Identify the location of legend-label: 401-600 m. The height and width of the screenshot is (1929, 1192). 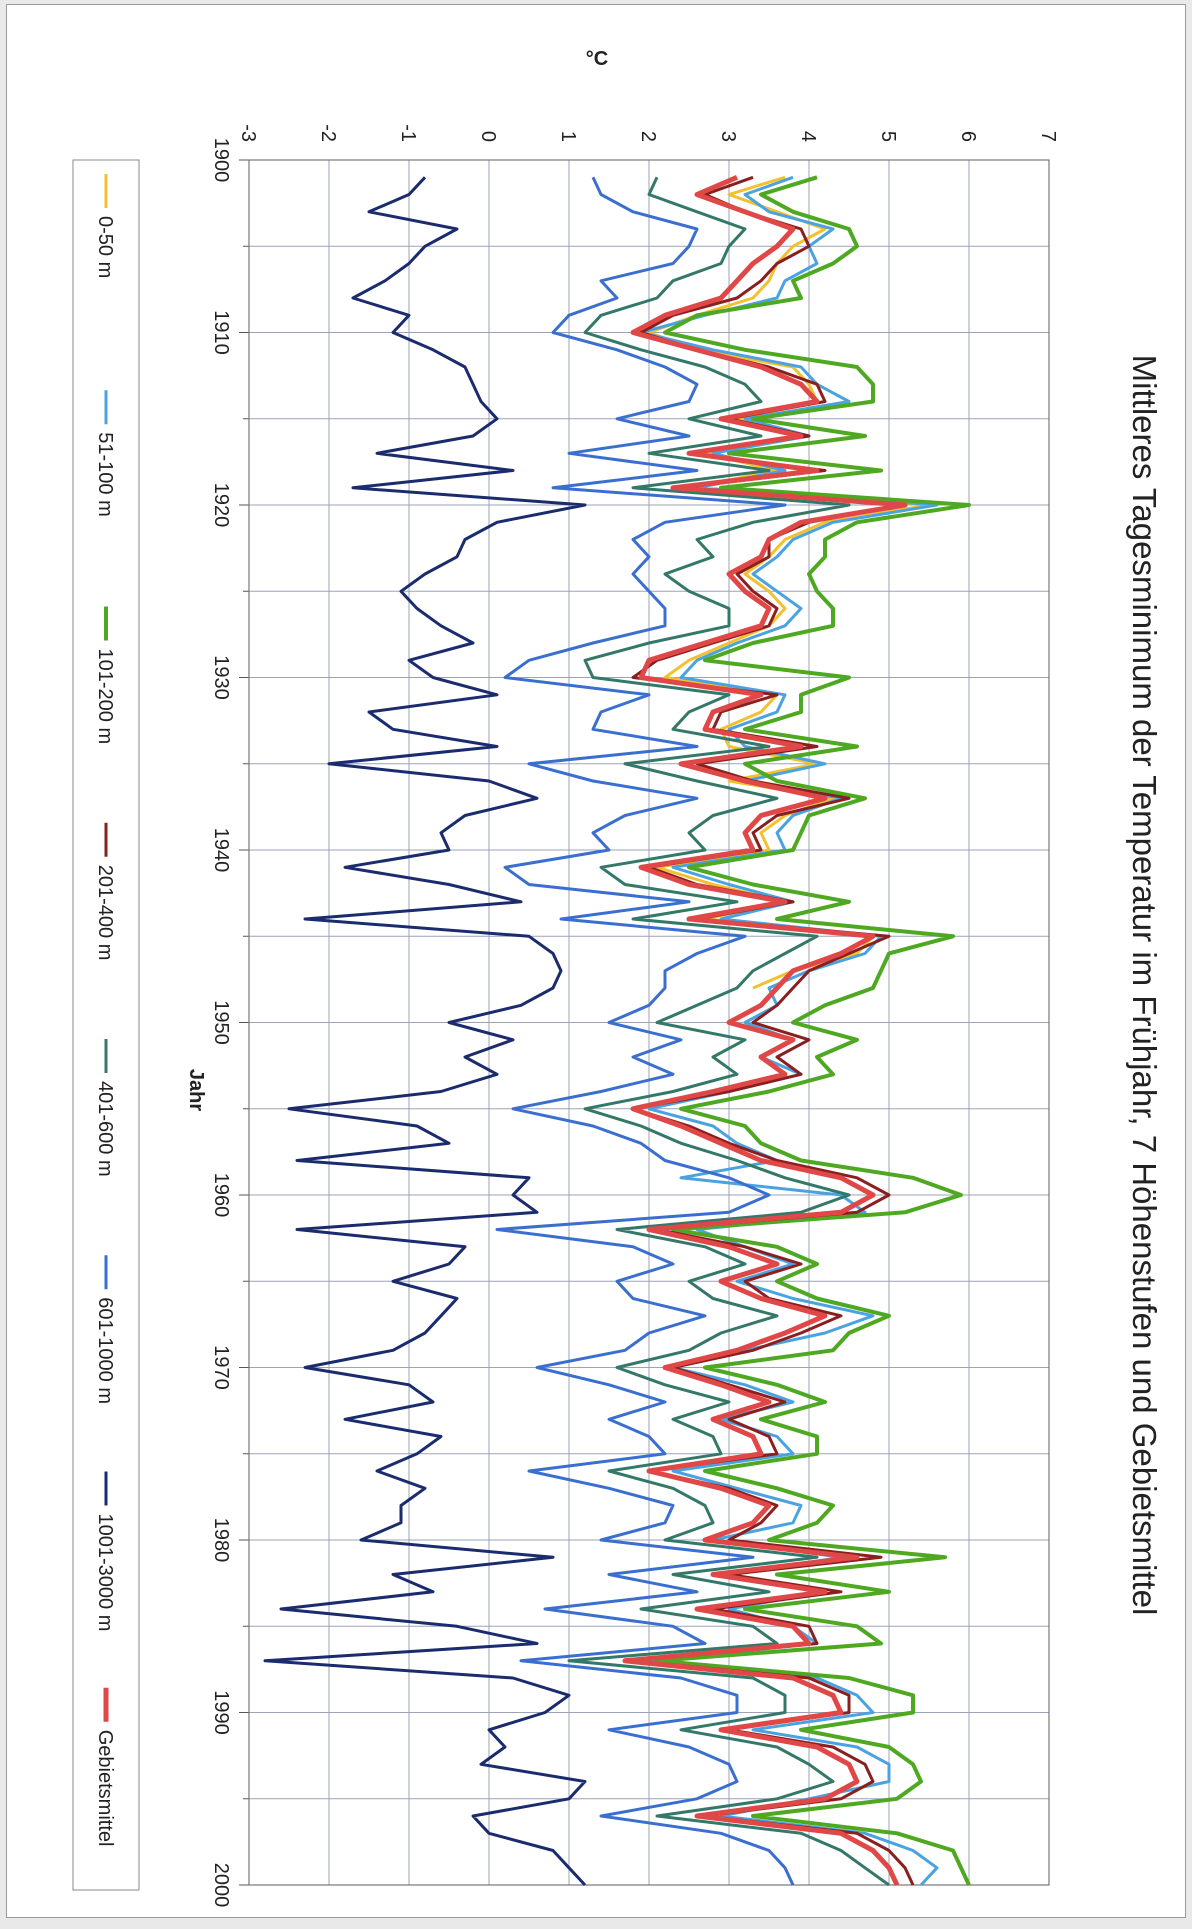
(105, 1129).